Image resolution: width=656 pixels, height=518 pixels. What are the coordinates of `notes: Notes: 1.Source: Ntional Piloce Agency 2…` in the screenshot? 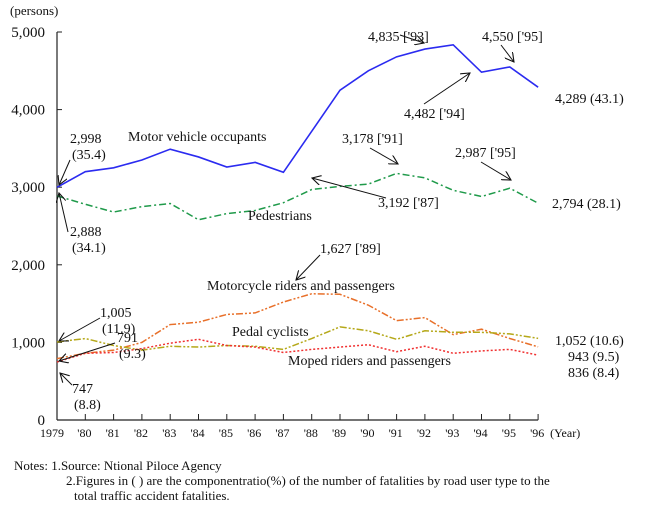 It's located at (282, 480).